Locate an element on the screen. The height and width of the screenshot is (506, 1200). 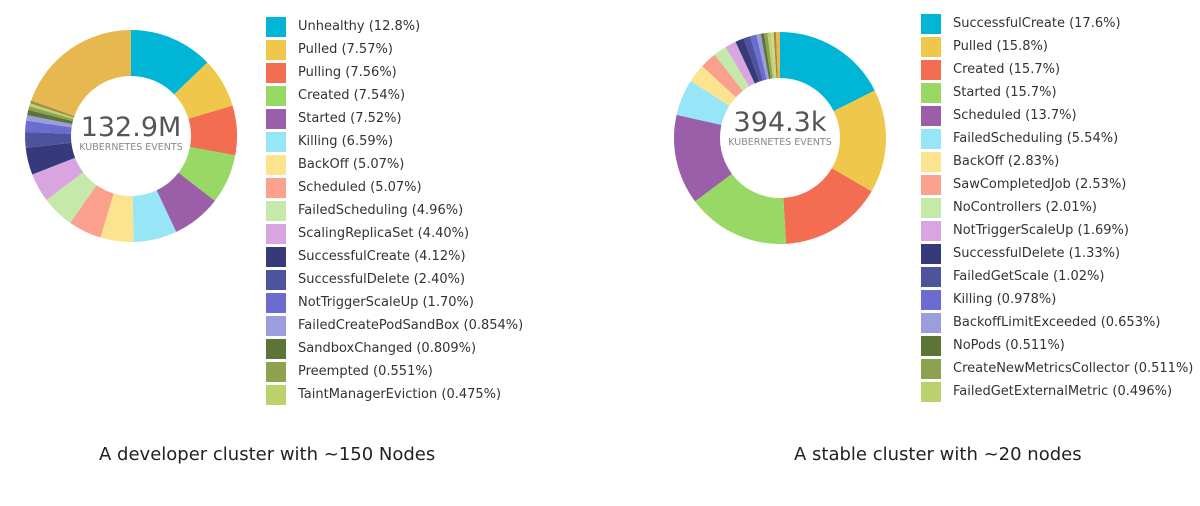
legend-label: SandboxChanged (0.809%) is located at coordinates (387, 348).